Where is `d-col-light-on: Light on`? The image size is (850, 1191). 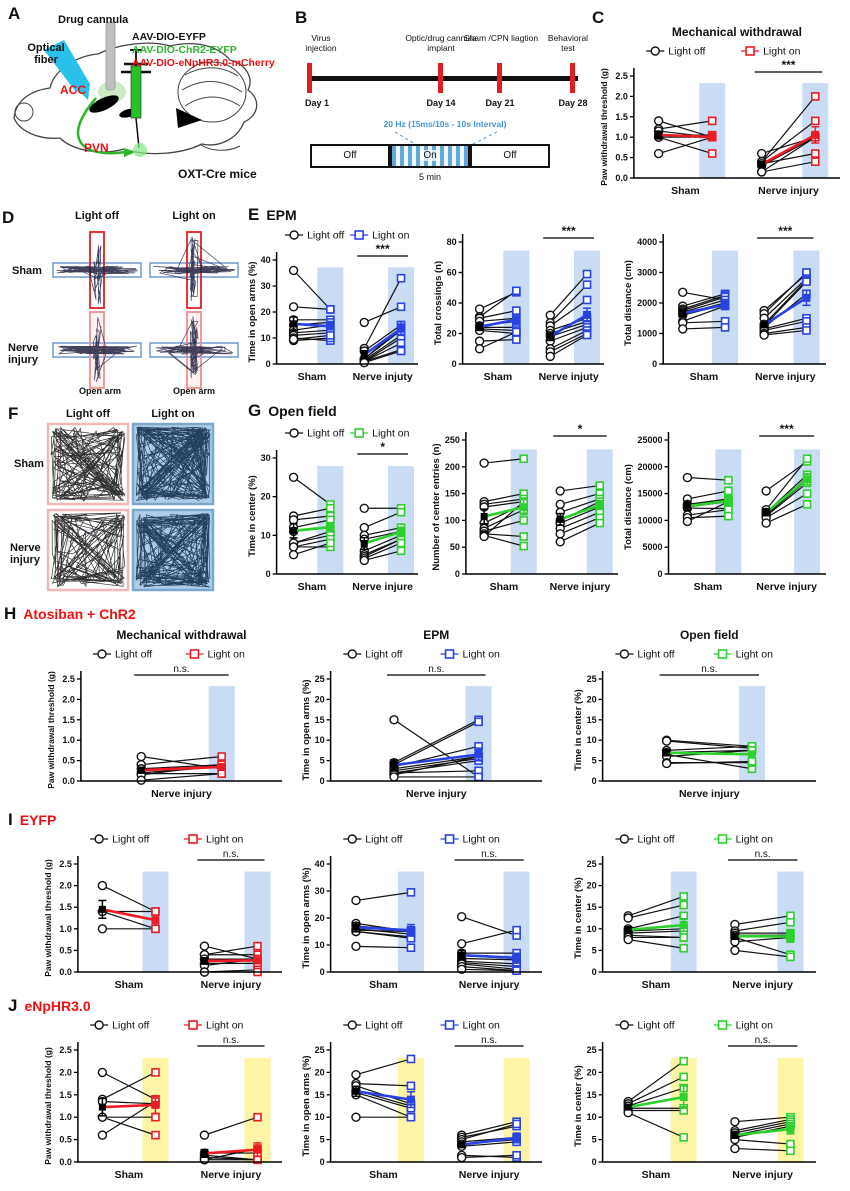 d-col-light-on: Light on is located at coordinates (194, 216).